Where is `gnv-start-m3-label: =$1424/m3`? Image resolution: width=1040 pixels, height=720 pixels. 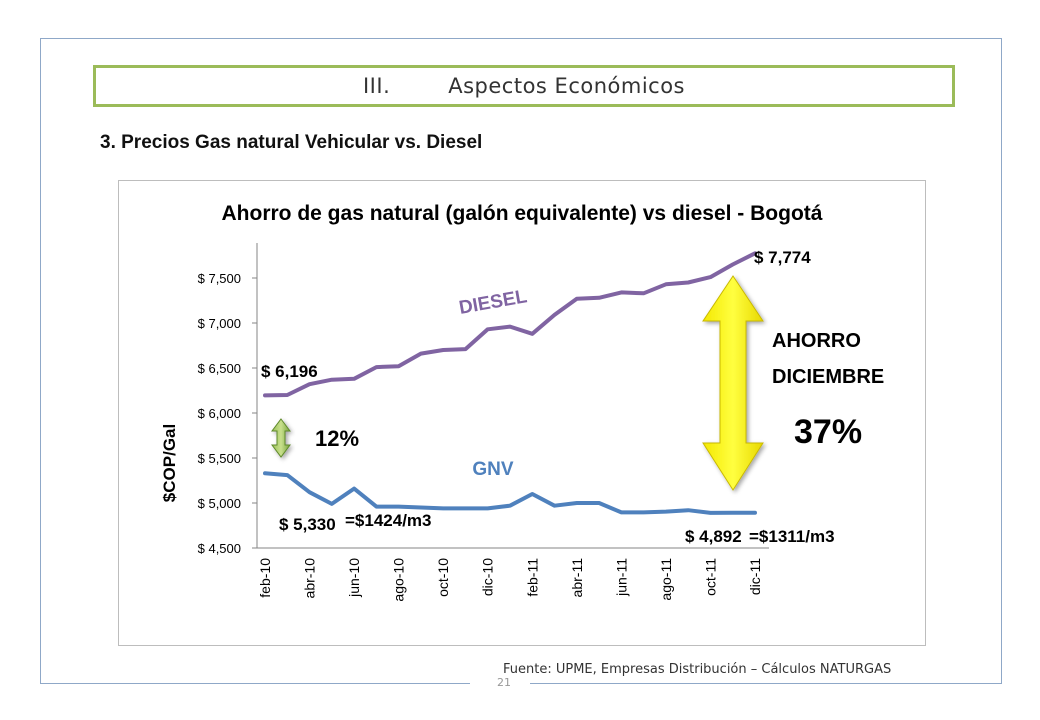 gnv-start-m3-label: =$1424/m3 is located at coordinates (388, 520).